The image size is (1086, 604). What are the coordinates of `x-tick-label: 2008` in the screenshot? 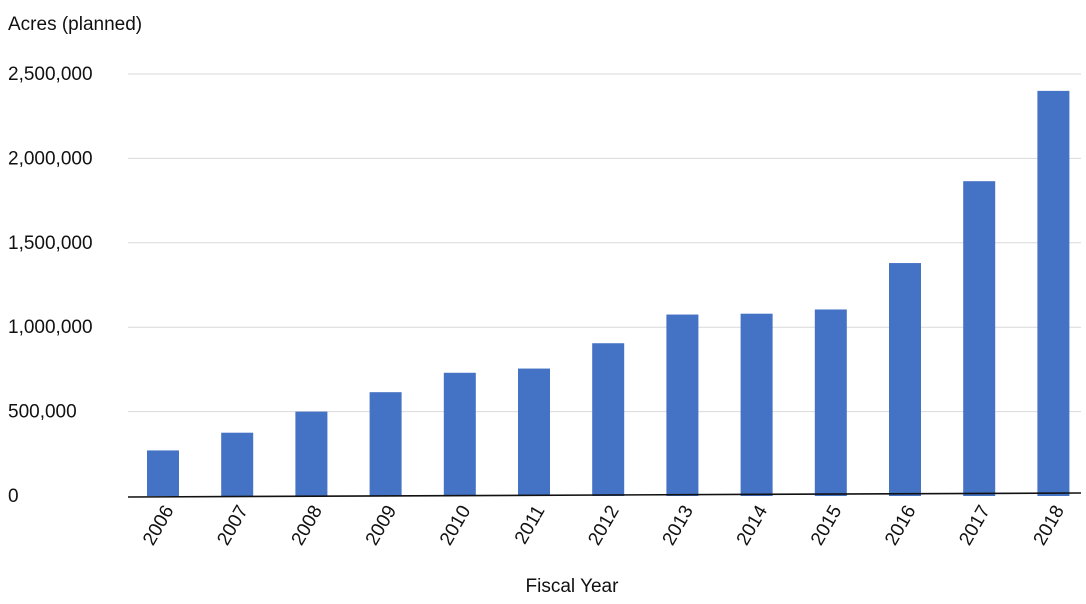 It's located at (307, 525).